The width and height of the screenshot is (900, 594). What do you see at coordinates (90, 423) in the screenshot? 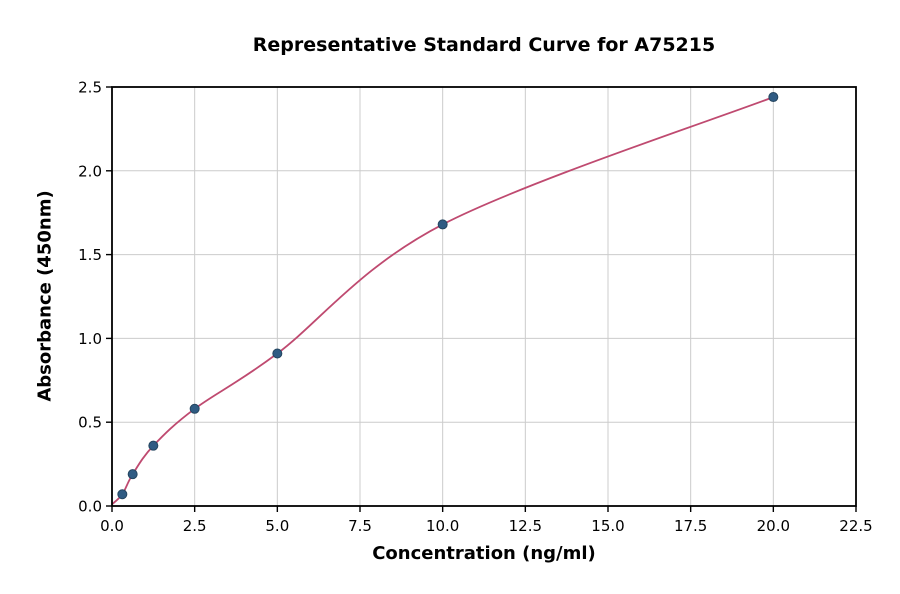
I see `y-tick-label: 0.5` at bounding box center [90, 423].